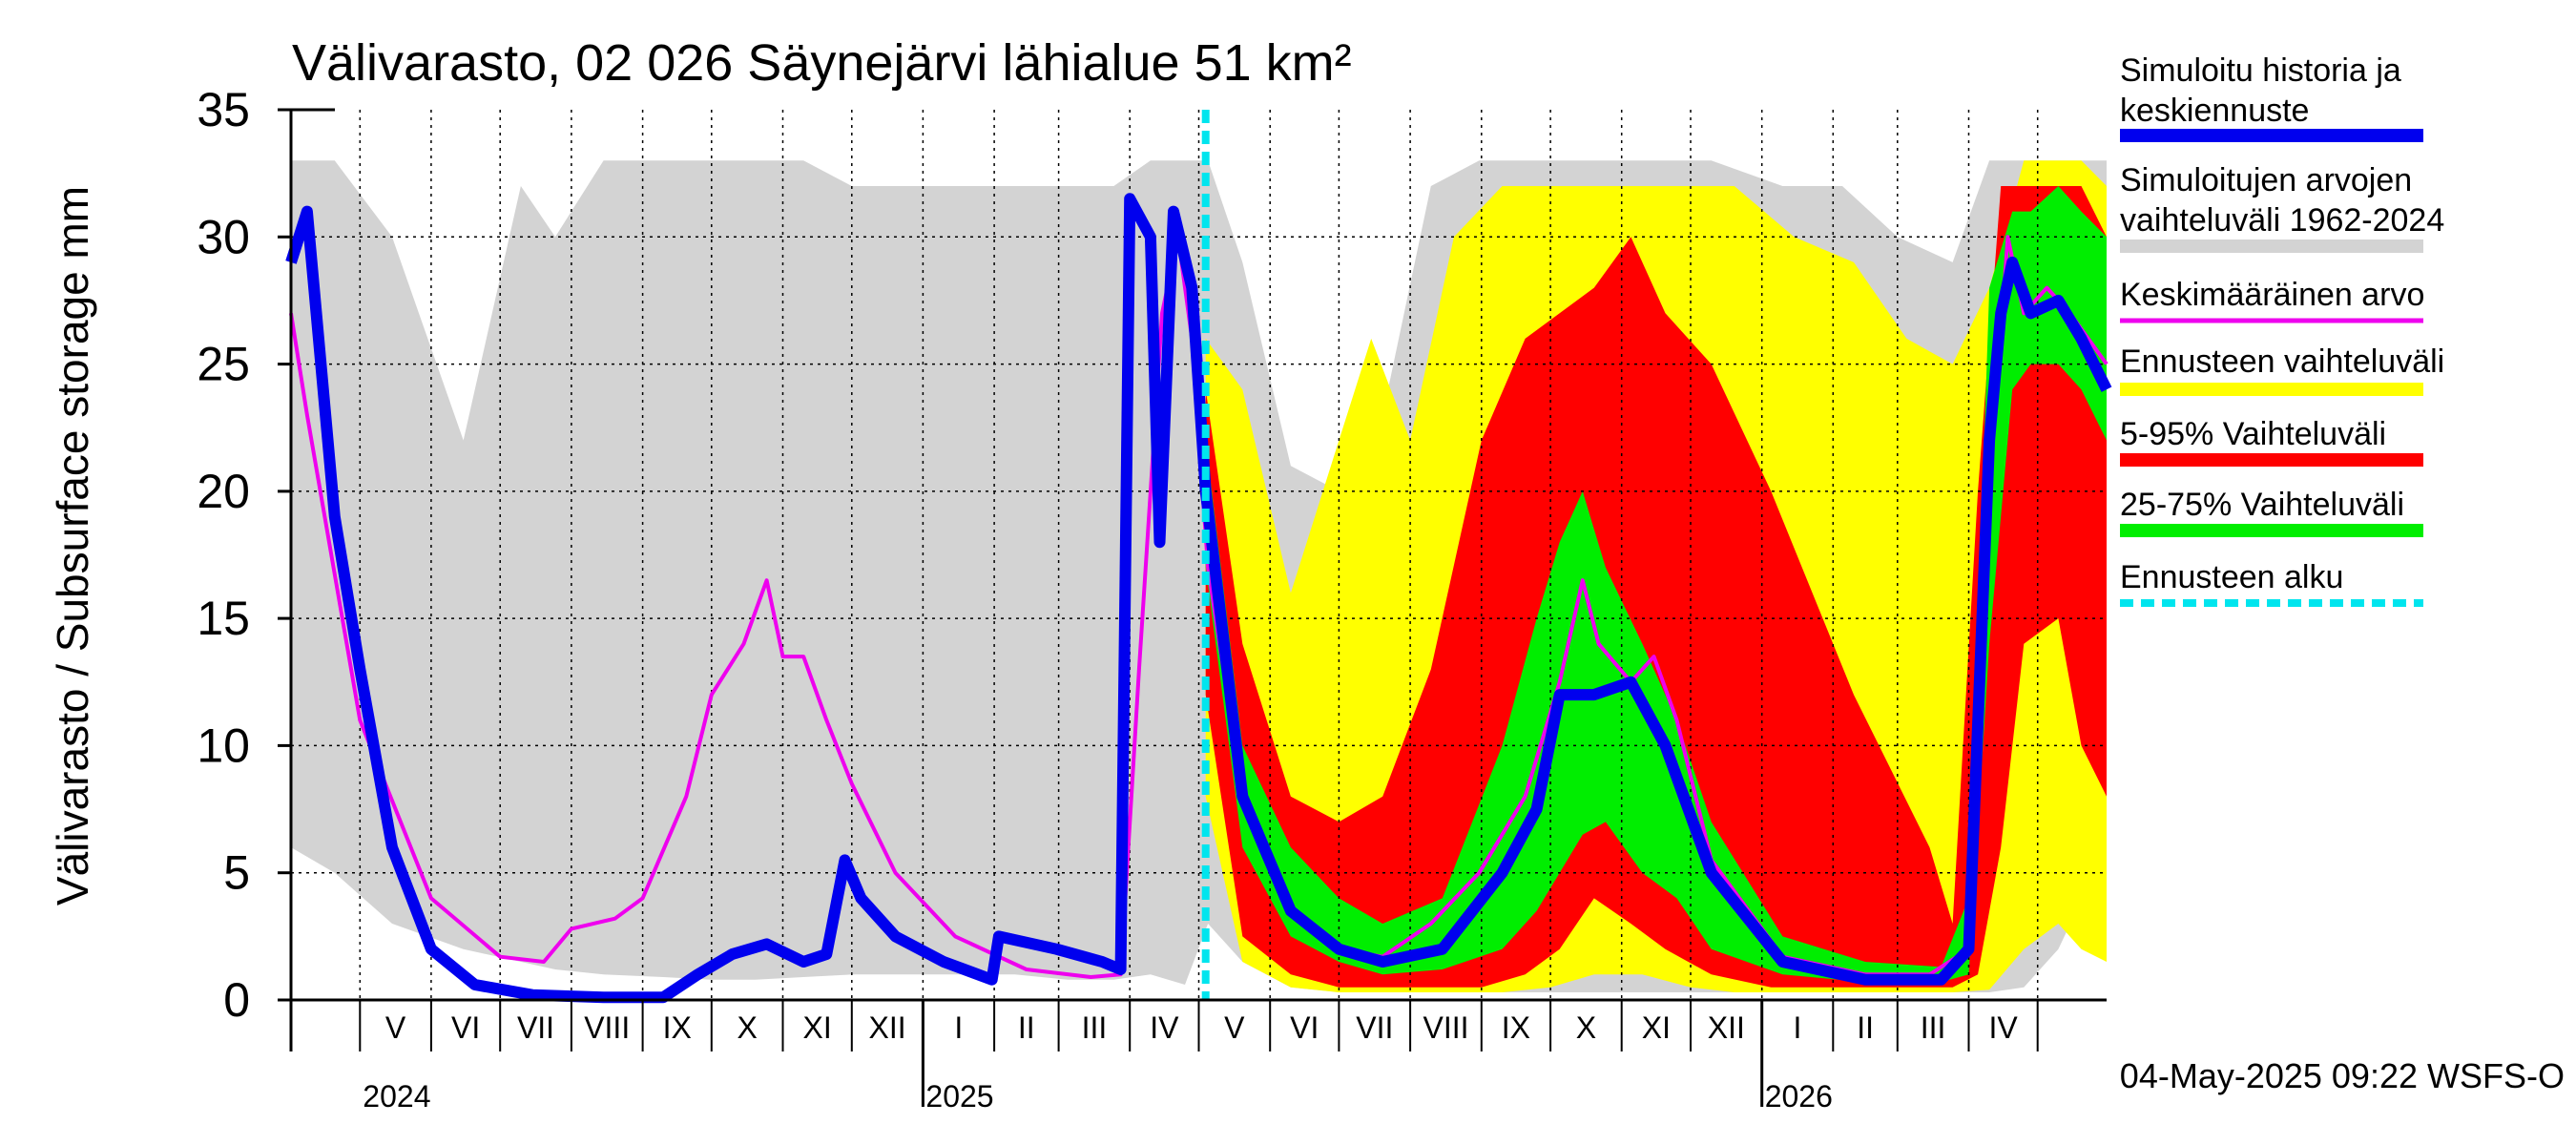 The width and height of the screenshot is (2576, 1145). I want to click on legend-label-fc_start: Ennusteen alku, so click(2231, 577).